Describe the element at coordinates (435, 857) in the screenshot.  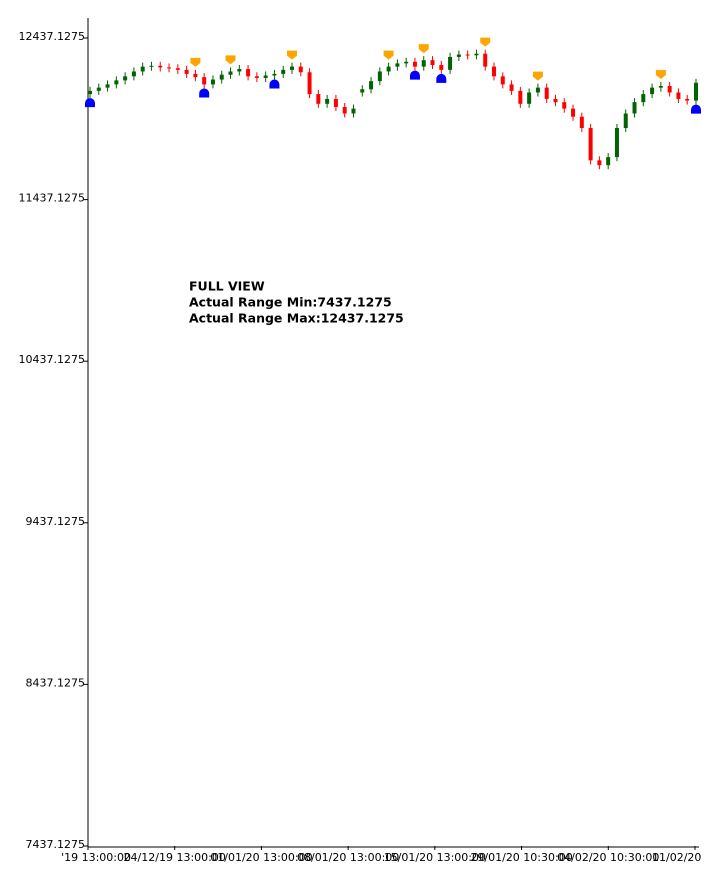
I see `x-tick-label: 15/01/20 13:00:00` at that location.